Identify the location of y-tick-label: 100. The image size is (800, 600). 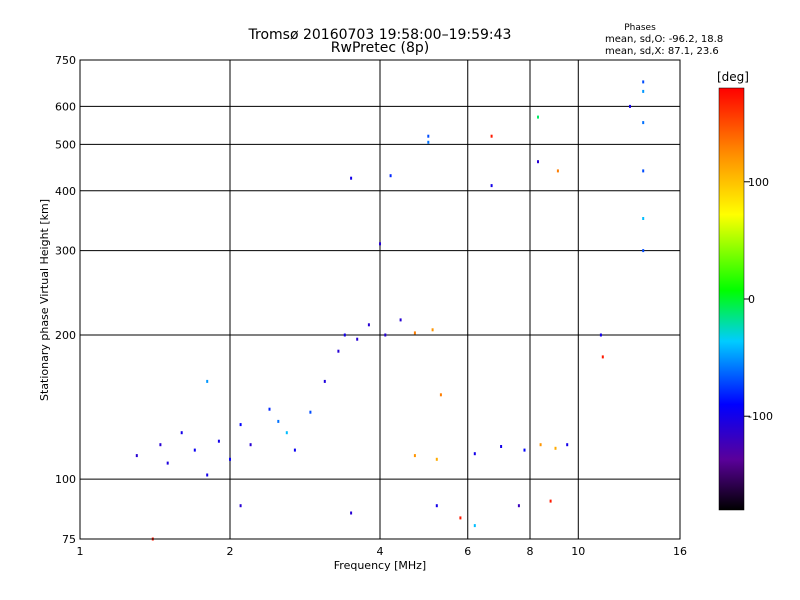
(65, 479).